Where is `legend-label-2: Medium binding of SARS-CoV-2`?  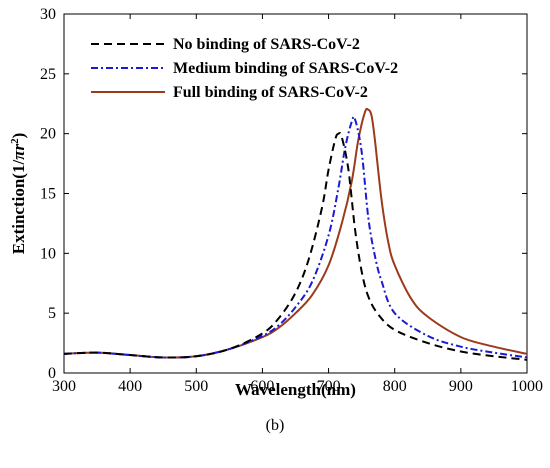 legend-label-2: Medium binding of SARS-CoV-2 is located at coordinates (285, 68).